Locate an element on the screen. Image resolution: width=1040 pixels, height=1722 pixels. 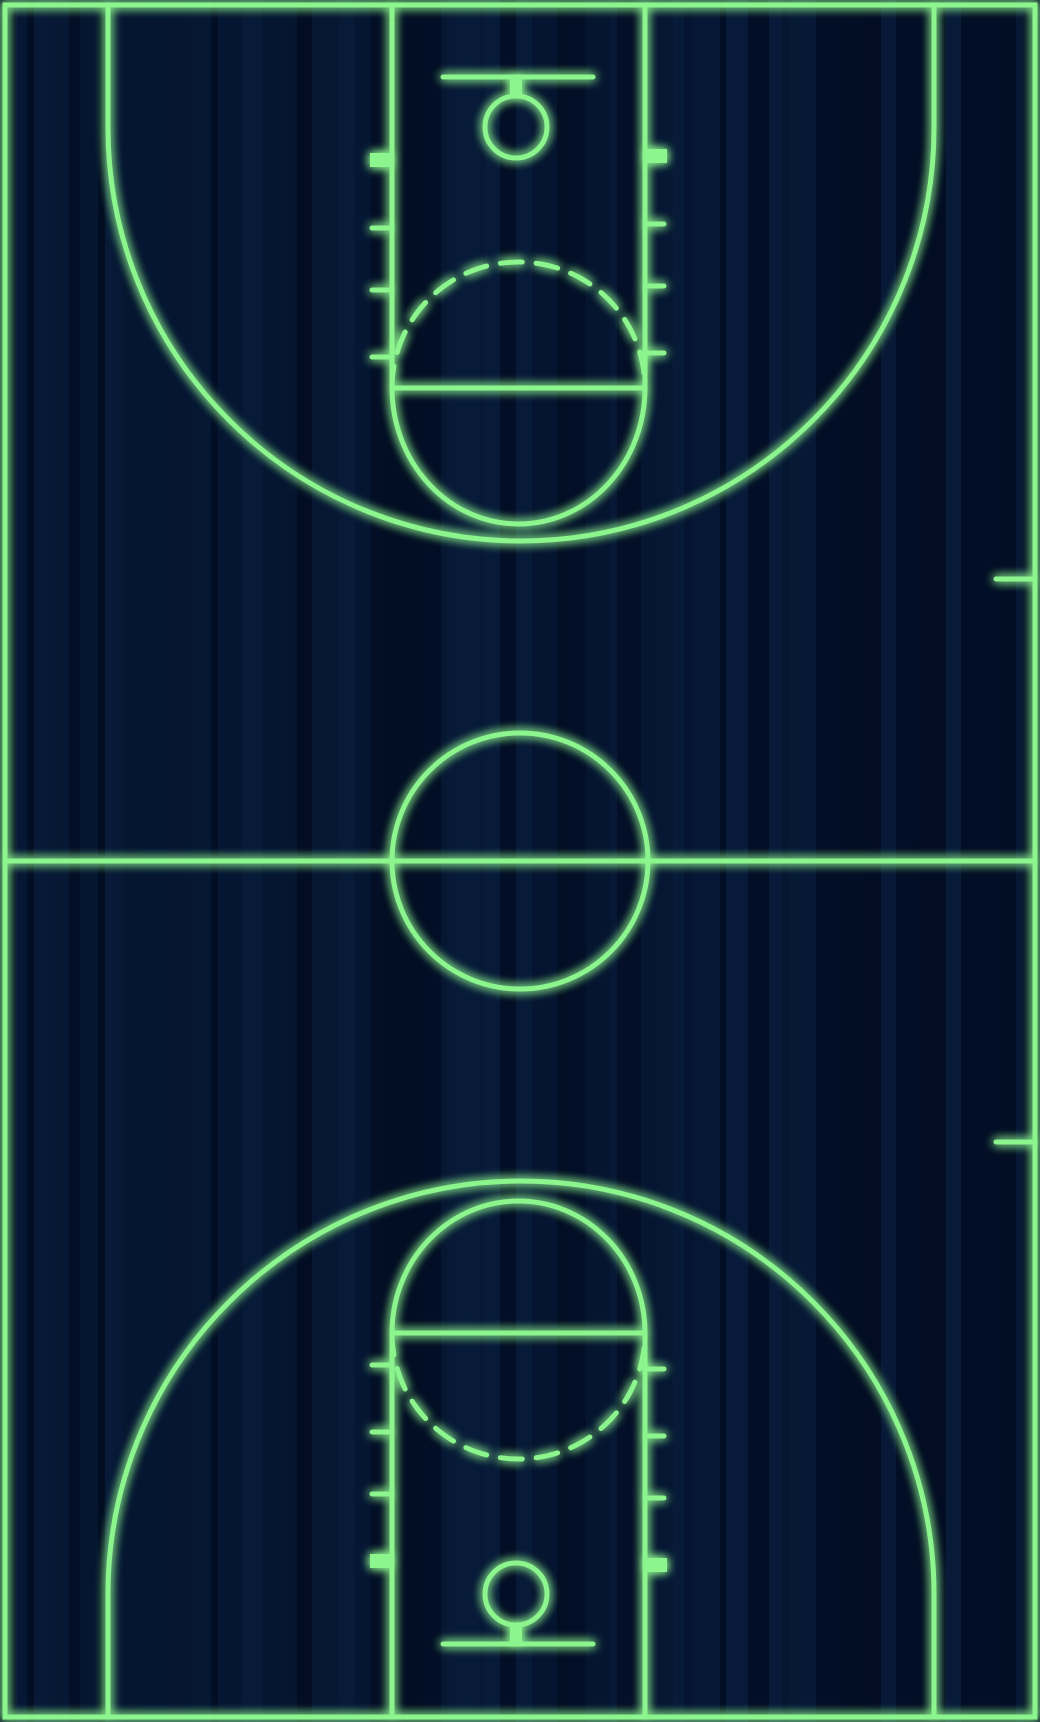
paint-top is located at coordinates (518, 196).